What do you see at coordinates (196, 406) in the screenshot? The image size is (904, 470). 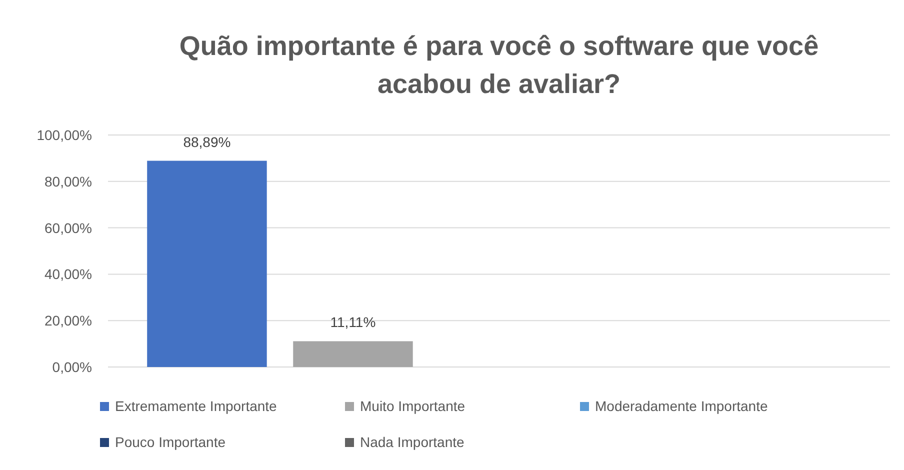 I see `legend-label: Extremamente Importante` at bounding box center [196, 406].